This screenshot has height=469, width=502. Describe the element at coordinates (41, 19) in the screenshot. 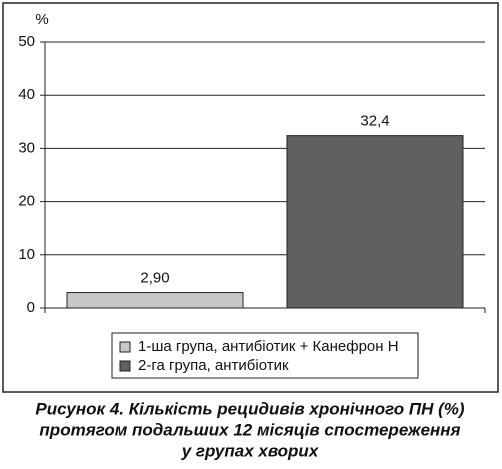

I see `y-axis-label: %` at that location.